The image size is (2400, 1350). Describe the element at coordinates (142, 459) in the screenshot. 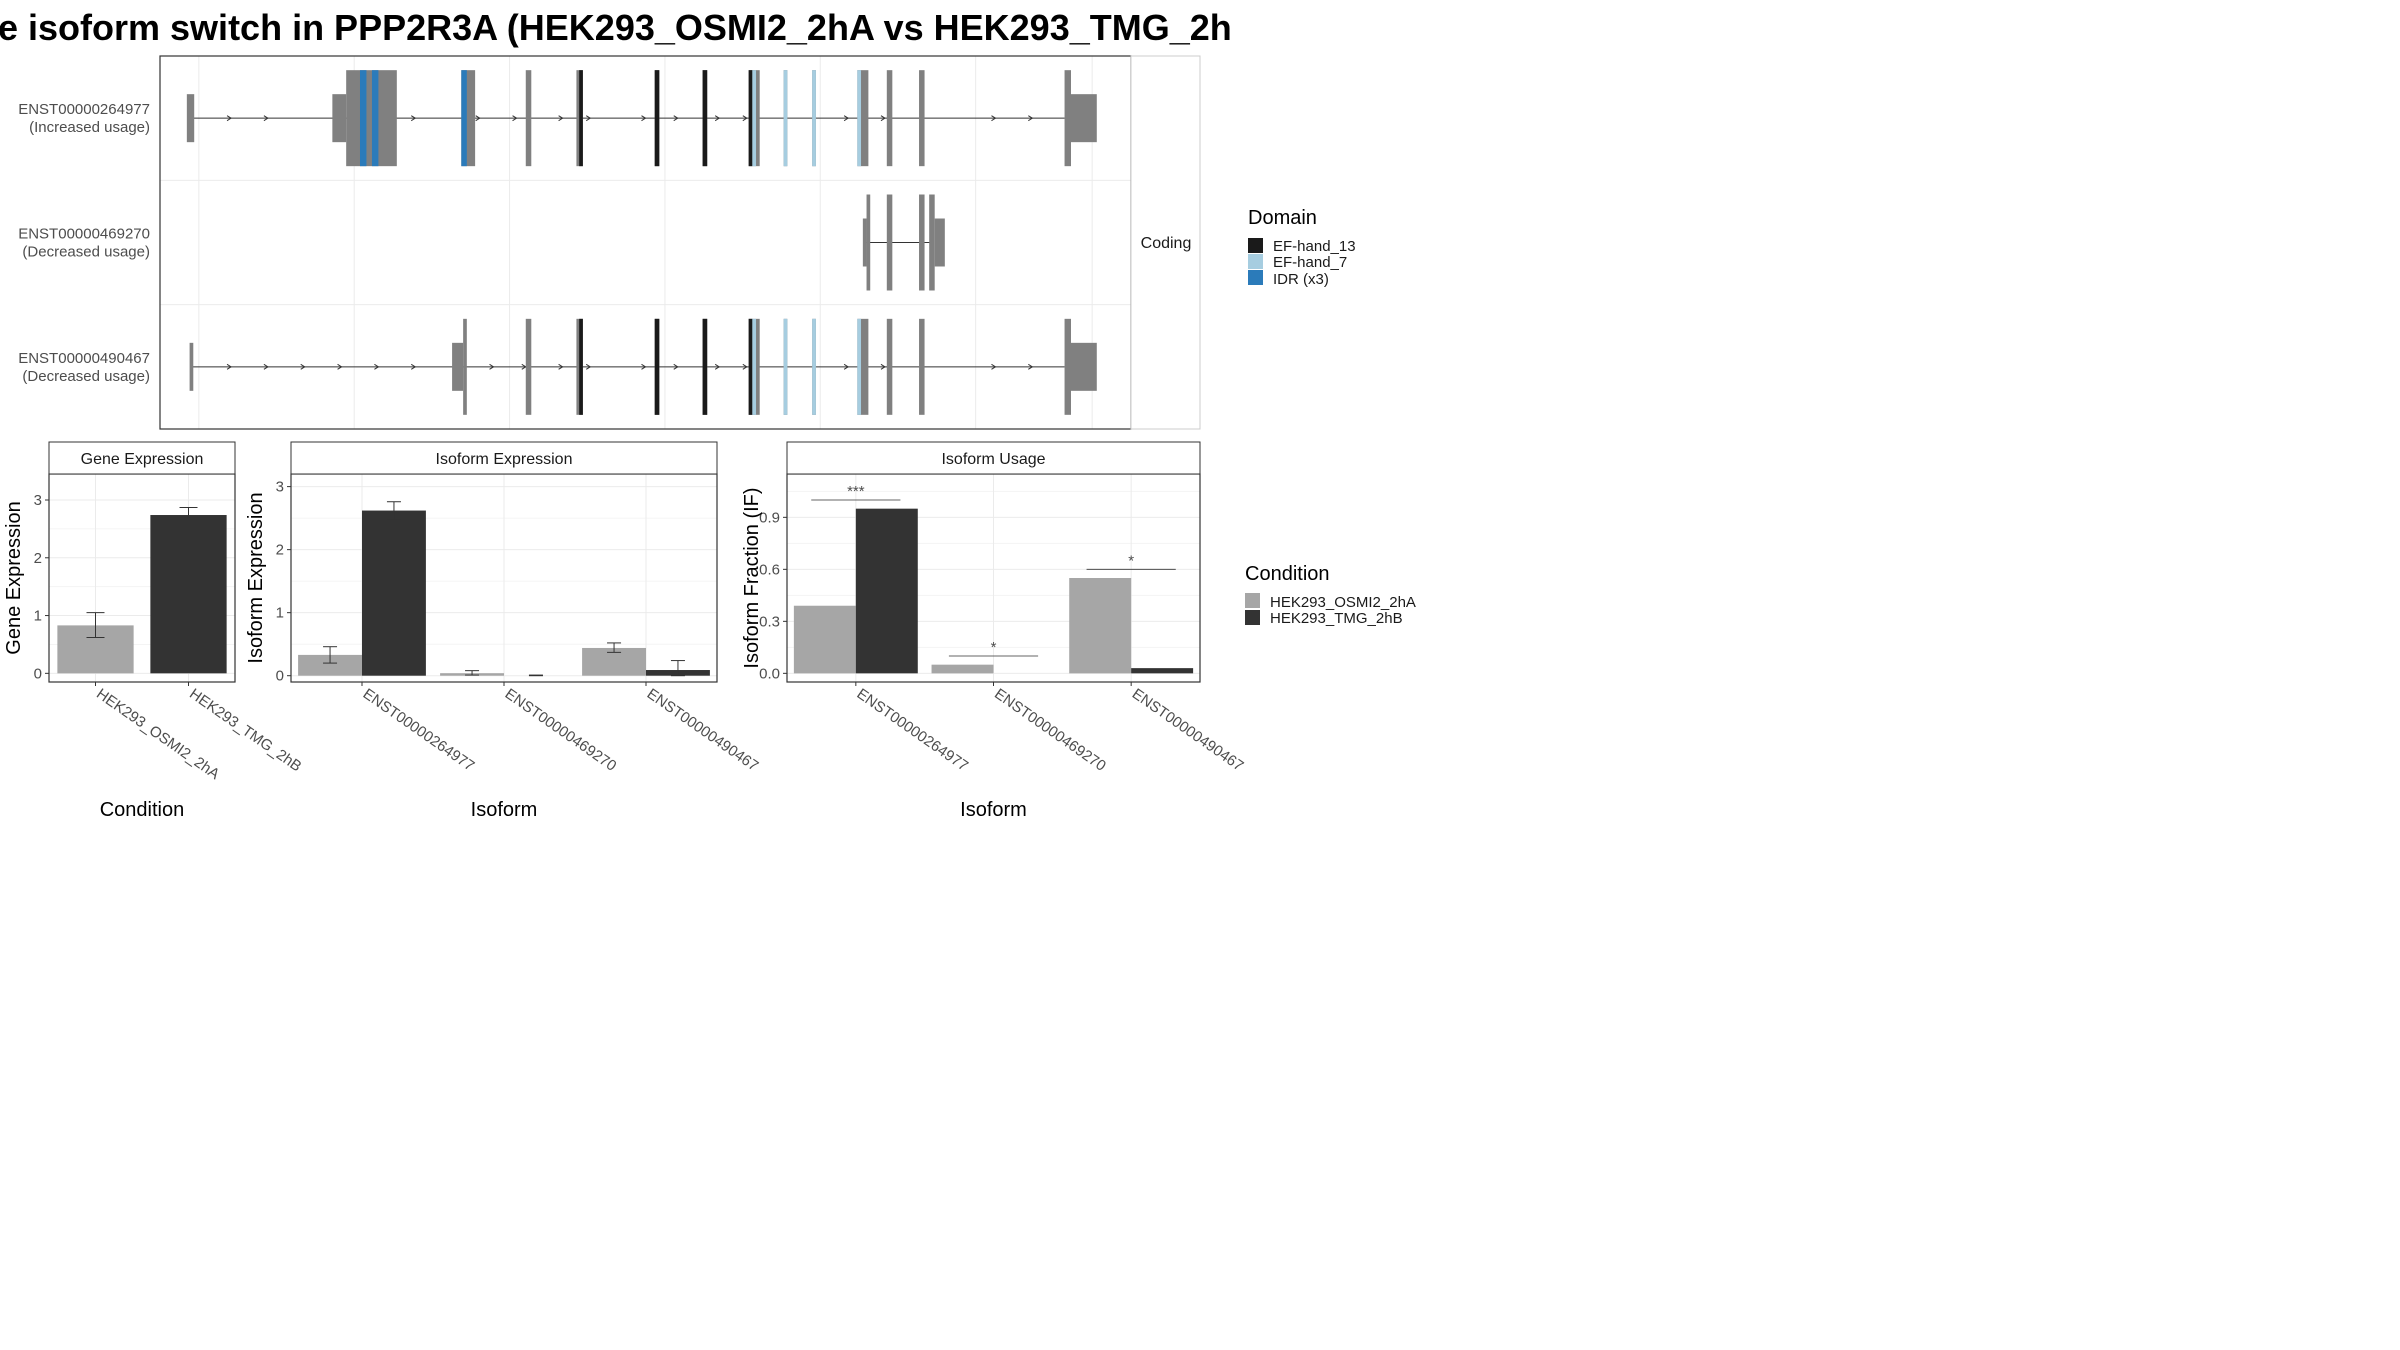

I see `facet-strip-title: Gene Expression` at that location.